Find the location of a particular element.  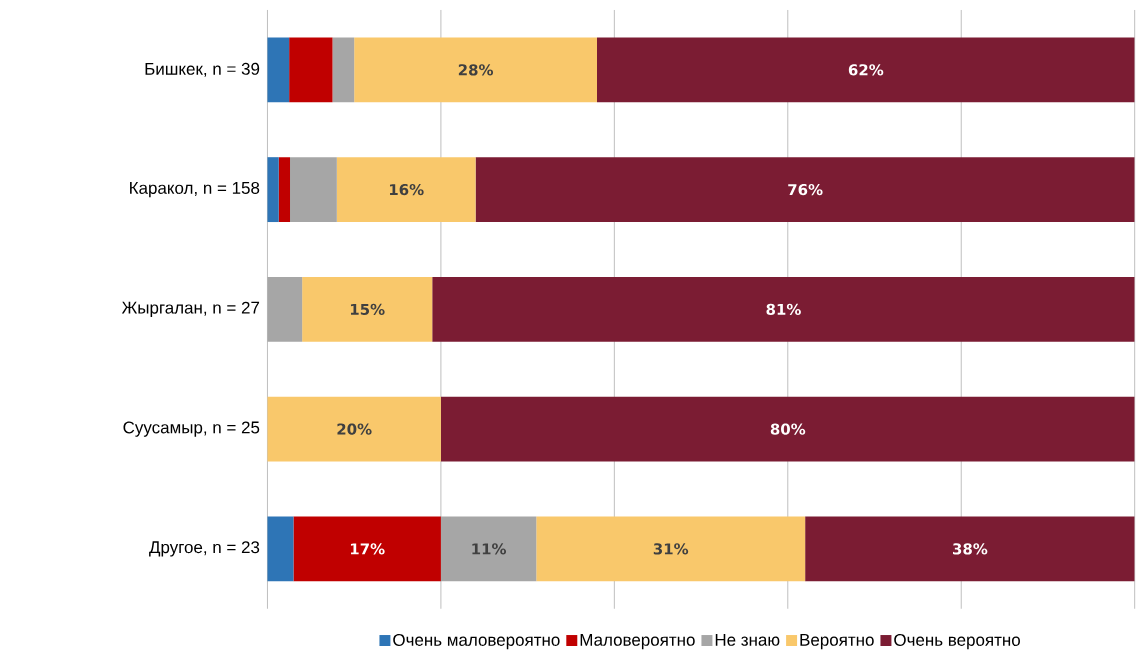

y-tick-label: Другое, n = 23 is located at coordinates (204, 549).